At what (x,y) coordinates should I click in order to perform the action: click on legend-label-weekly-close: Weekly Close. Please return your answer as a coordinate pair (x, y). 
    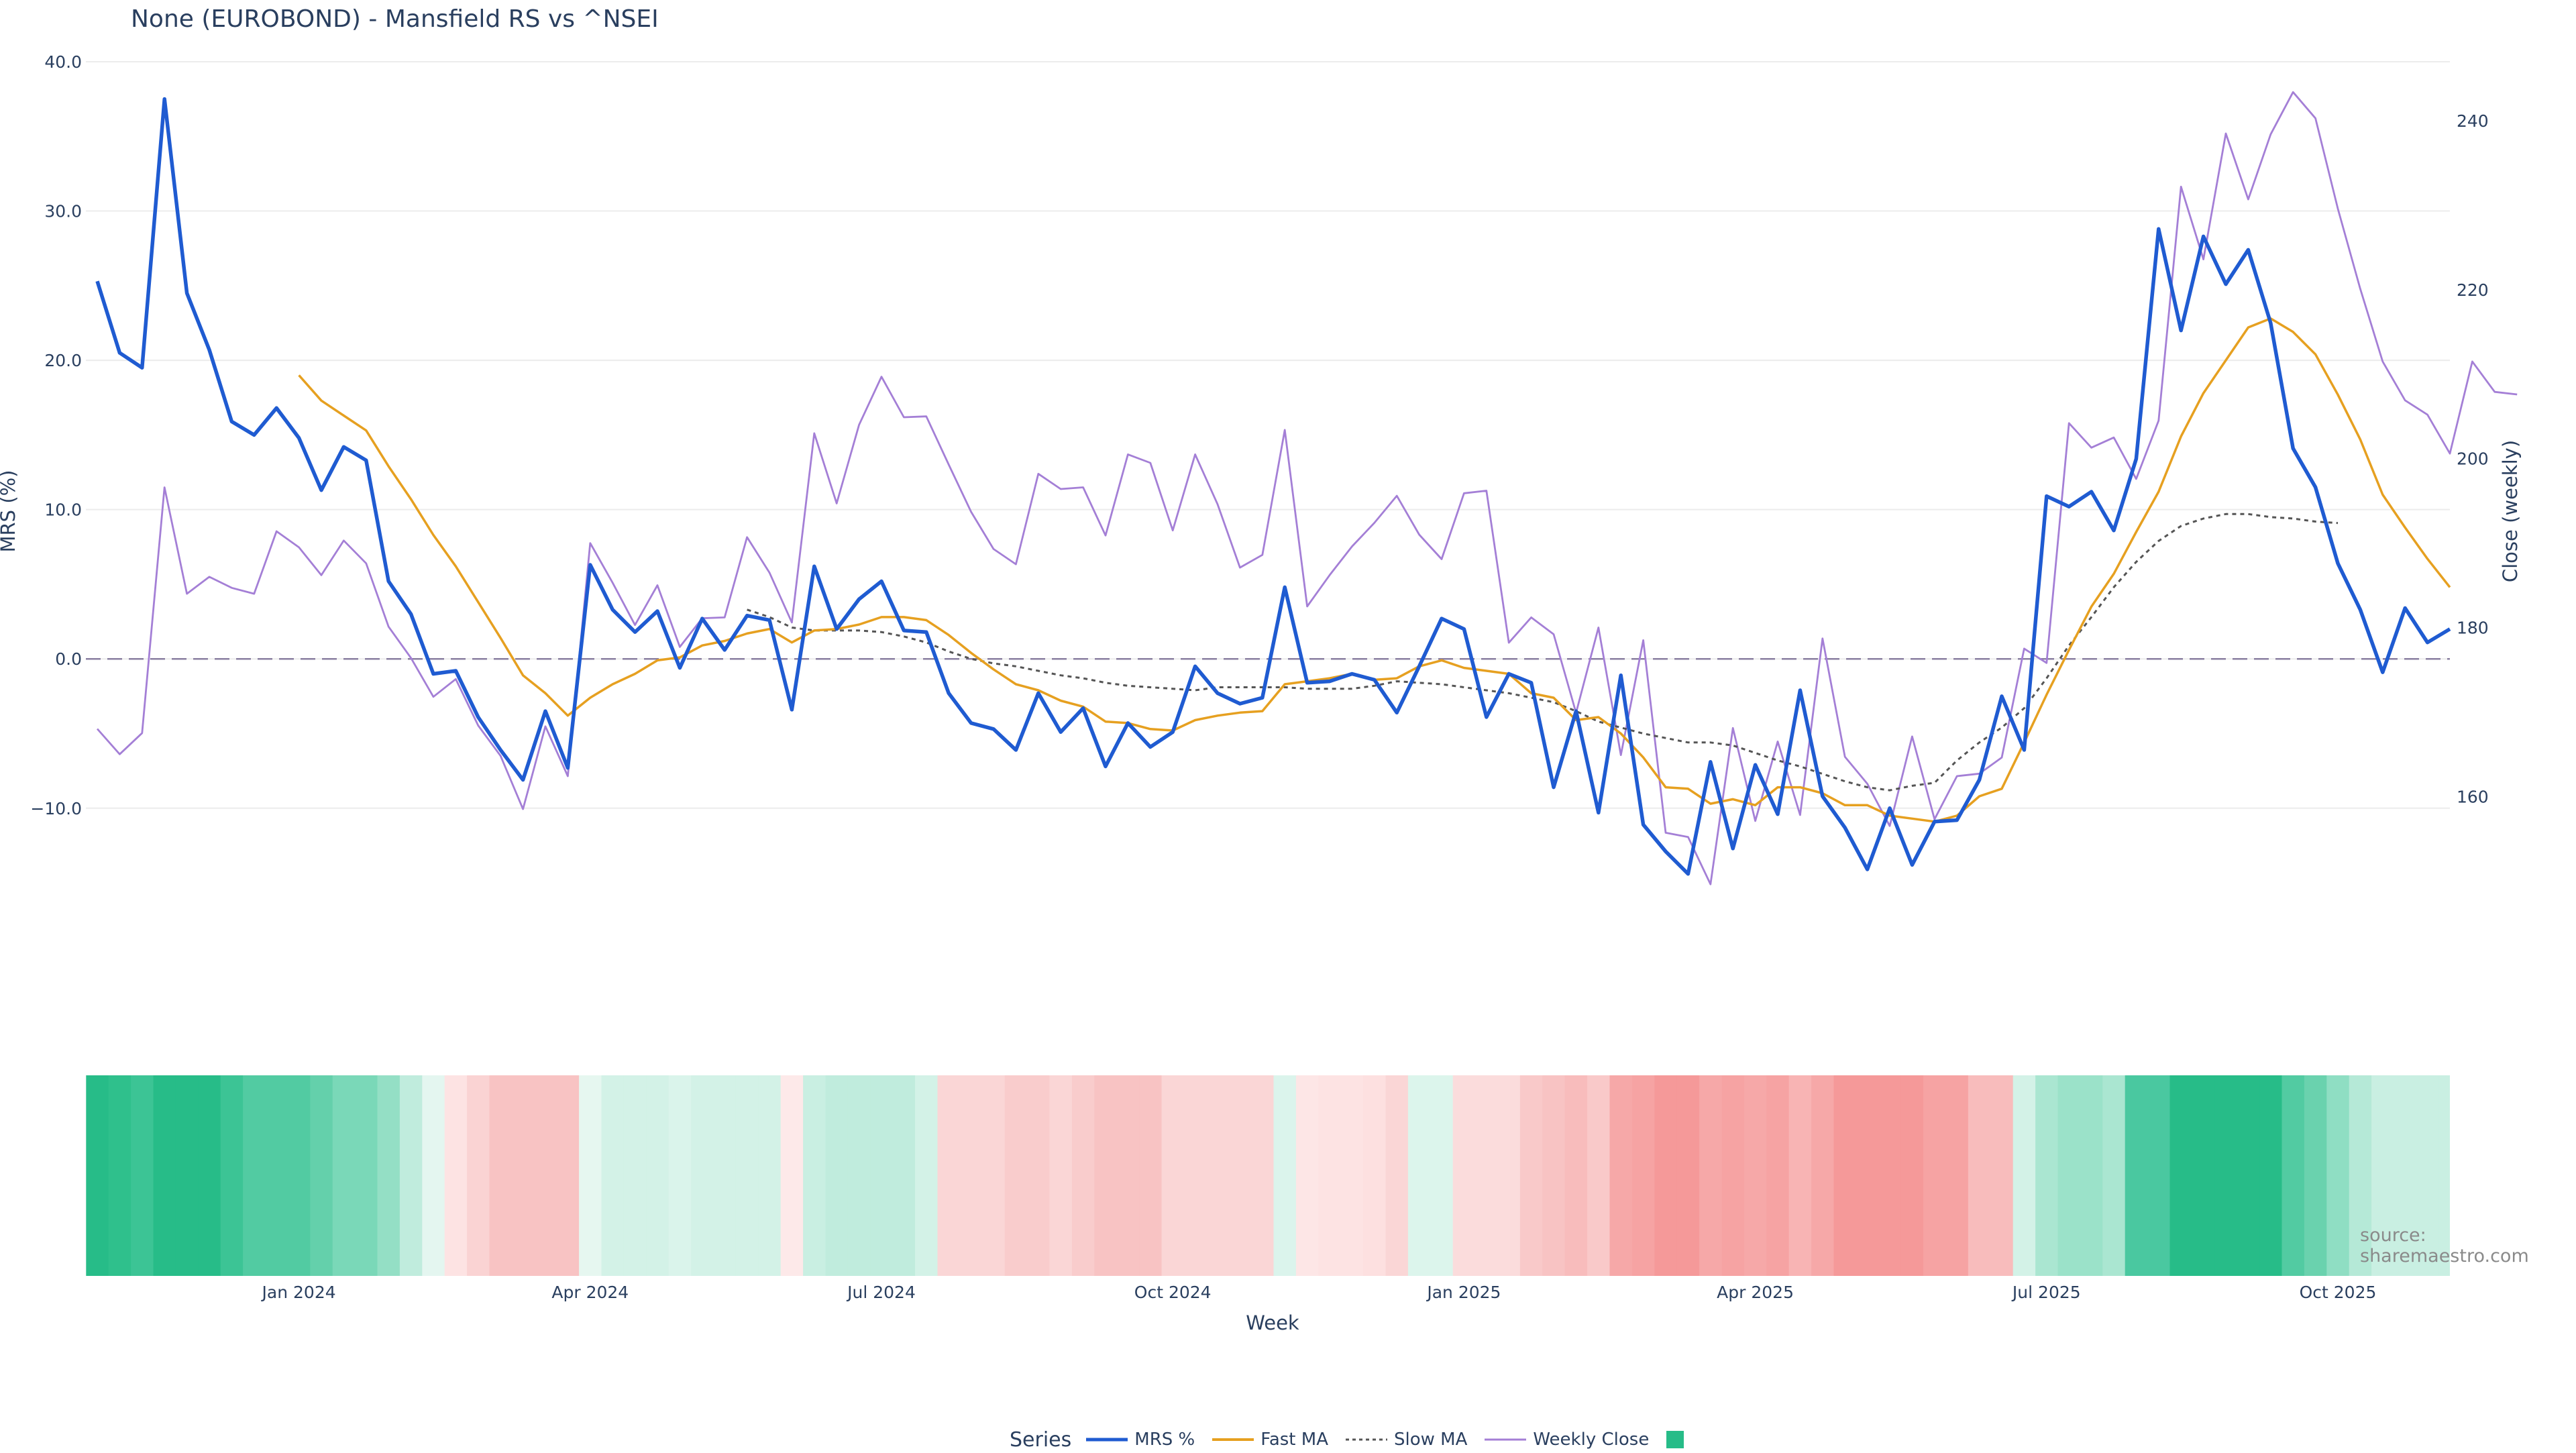
    Looking at the image, I should click on (1591, 1440).